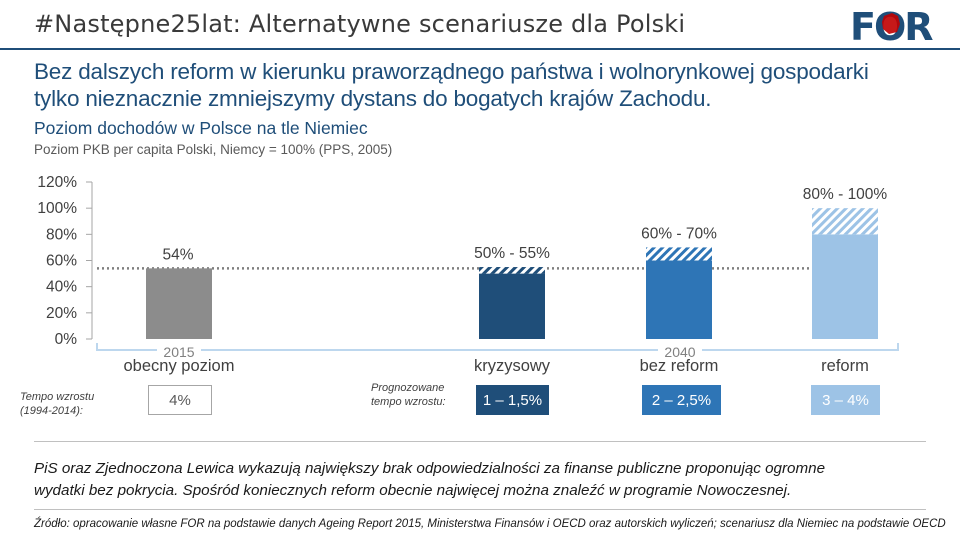 Image resolution: width=960 pixels, height=534 pixels. I want to click on y-tick-label: 20%, so click(61, 313).